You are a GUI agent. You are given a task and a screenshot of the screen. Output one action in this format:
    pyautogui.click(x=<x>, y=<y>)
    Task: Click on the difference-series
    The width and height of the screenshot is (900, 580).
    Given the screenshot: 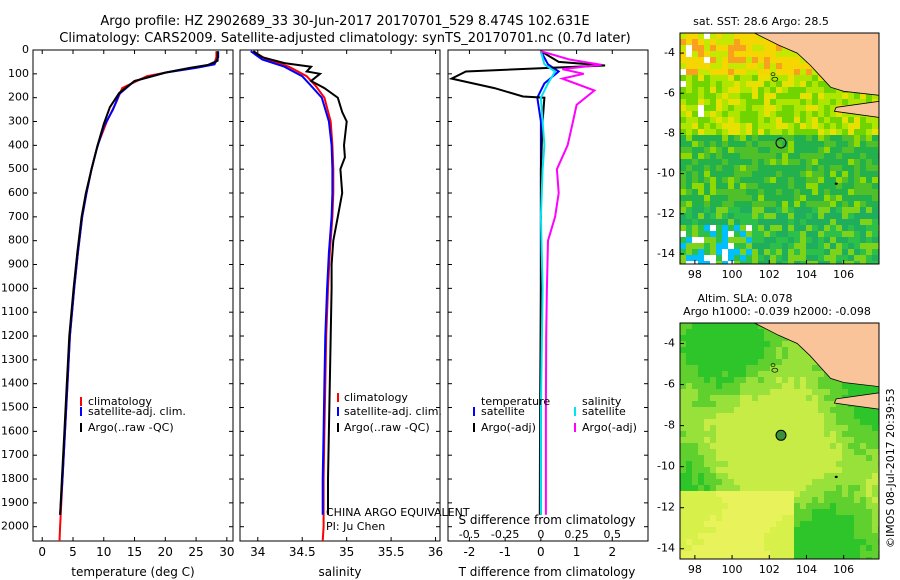 What is the action you would take?
    pyautogui.click(x=527, y=282)
    